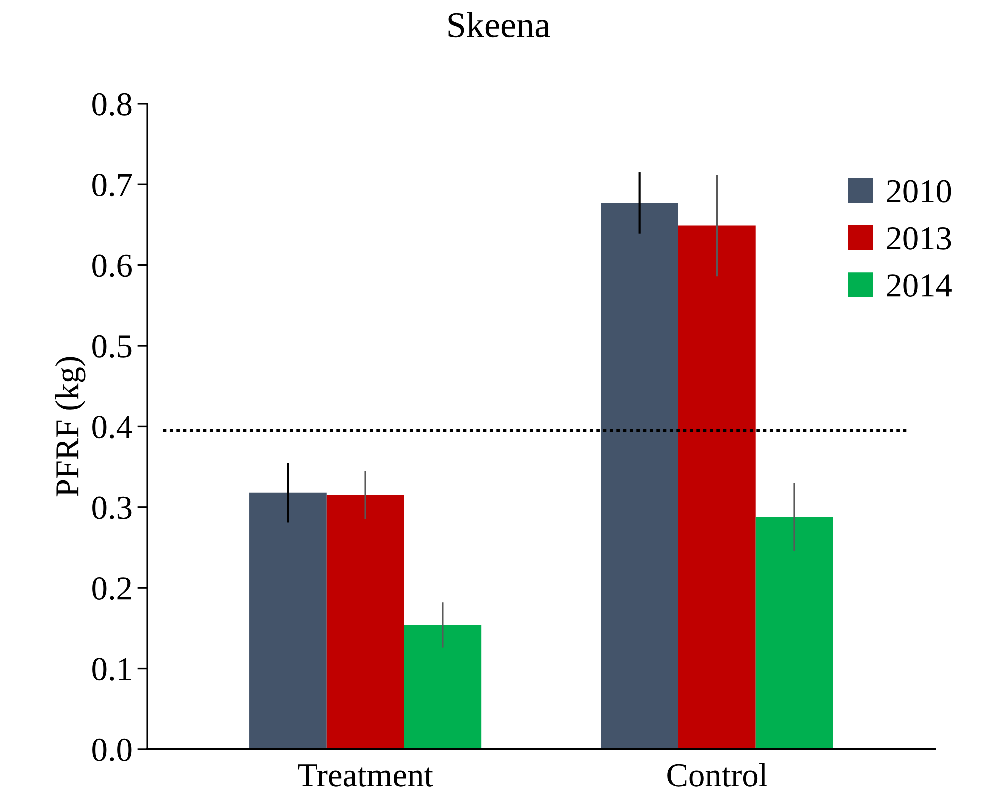 The height and width of the screenshot is (812, 997). Describe the element at coordinates (70, 427) in the screenshot. I see `y-axis-title: PFRF (kg)` at that location.